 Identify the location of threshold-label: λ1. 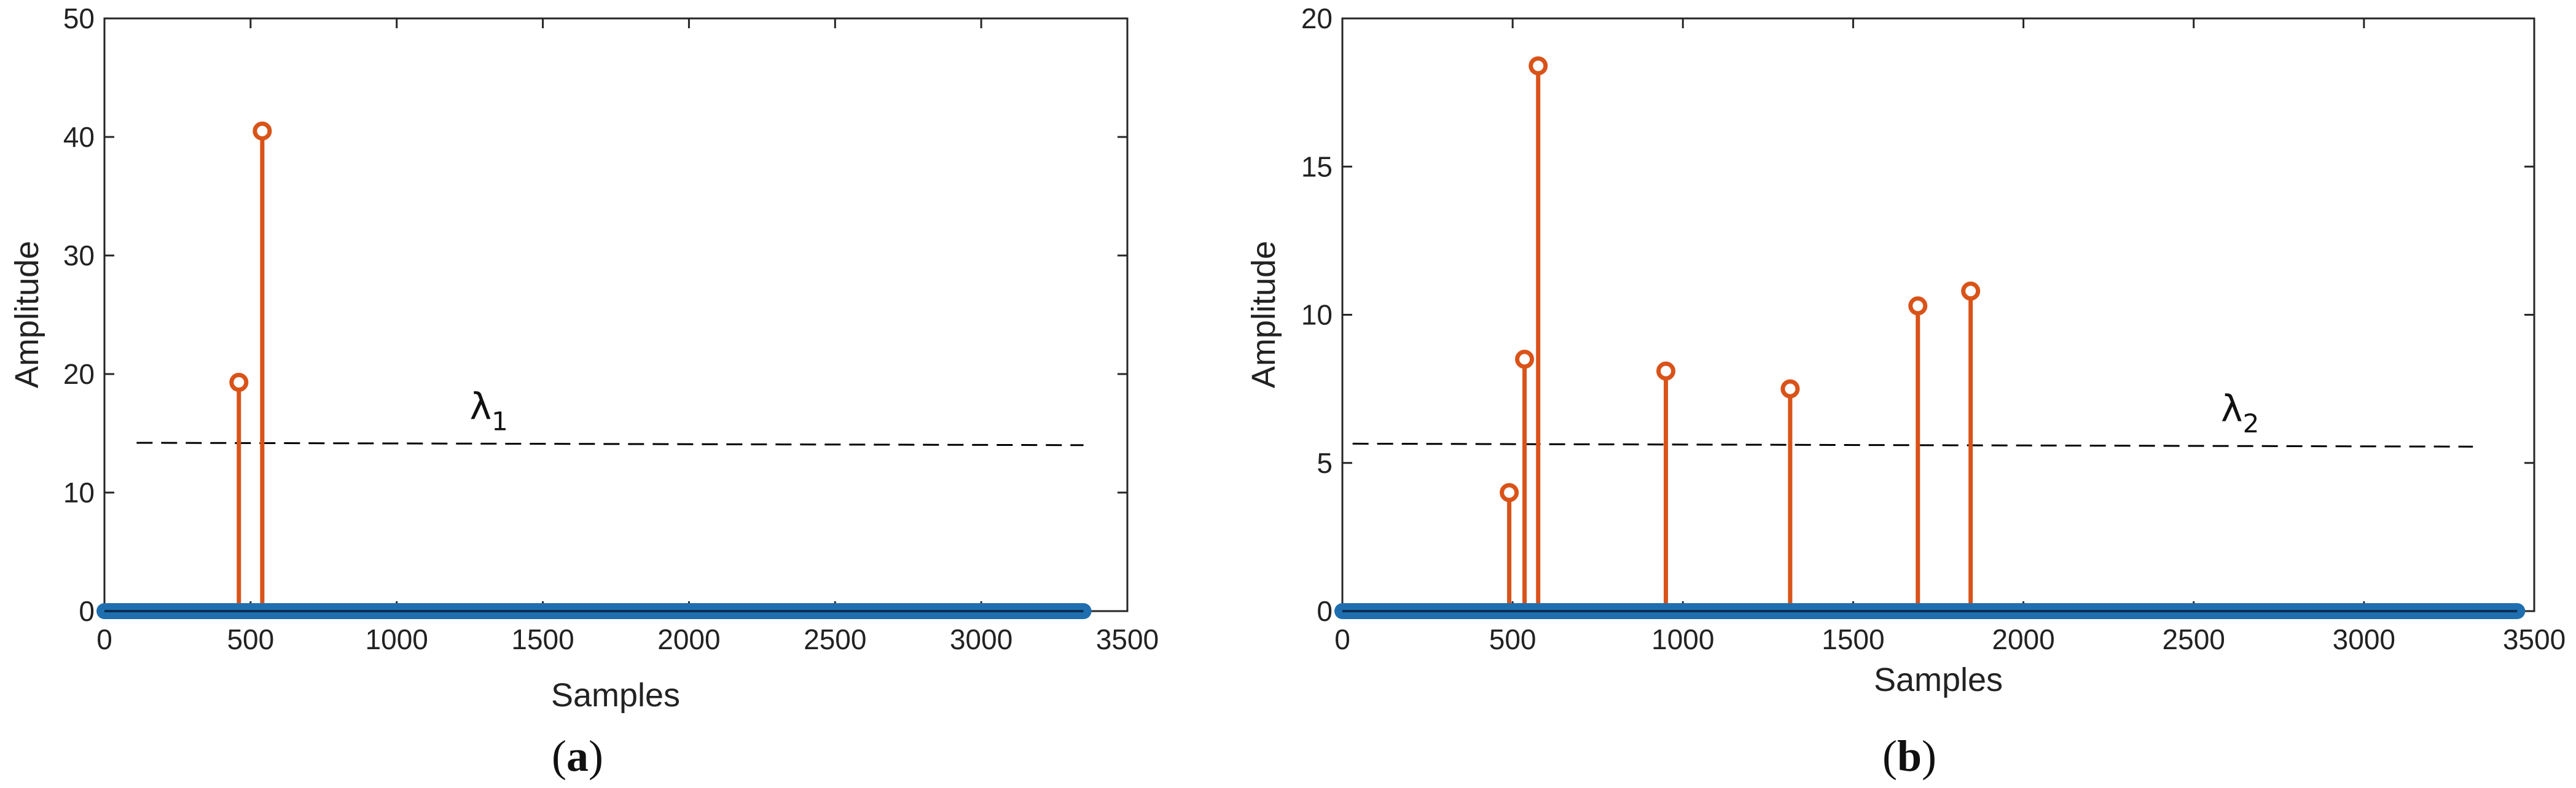
(489, 411).